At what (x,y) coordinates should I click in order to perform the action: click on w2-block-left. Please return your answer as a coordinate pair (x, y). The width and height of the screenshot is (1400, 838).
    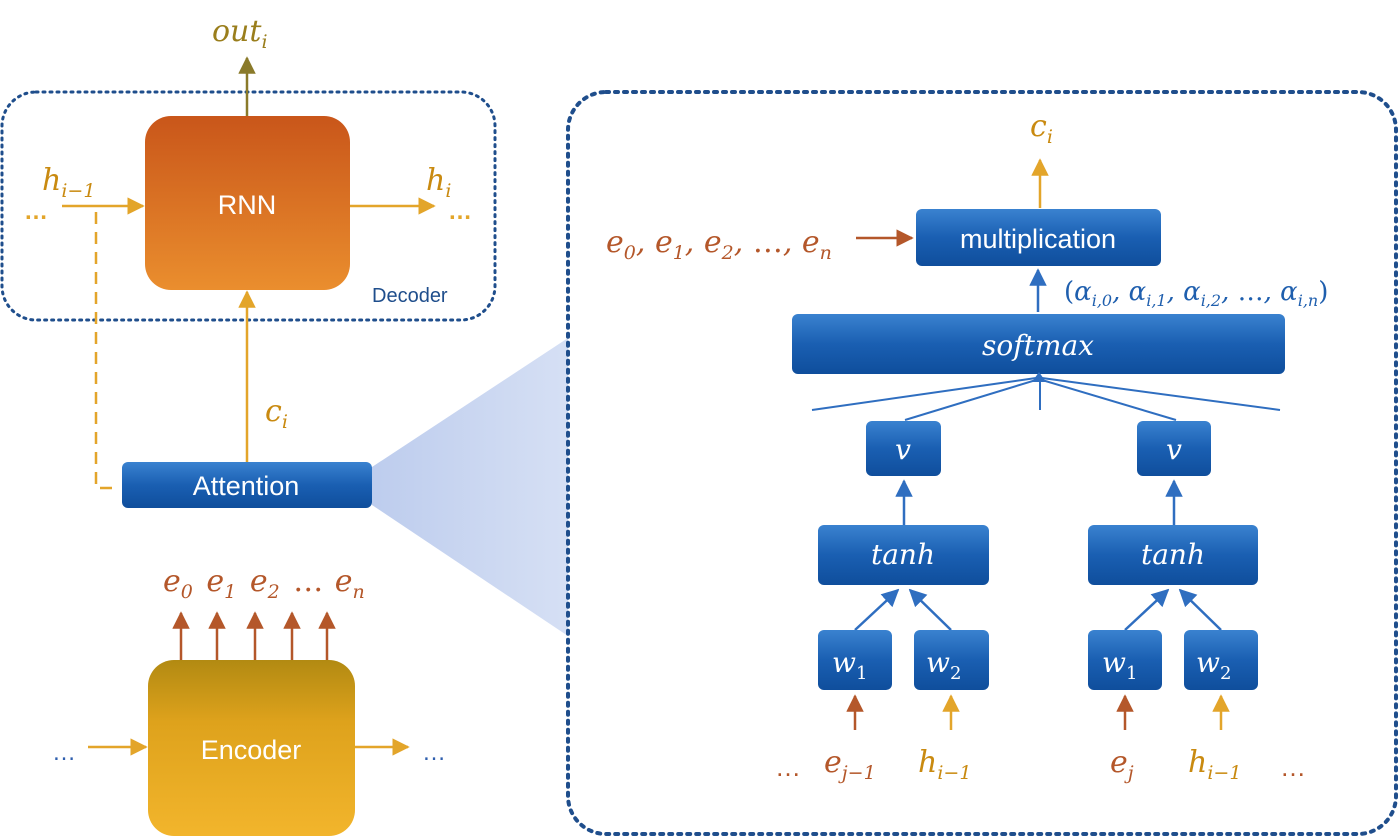
    Looking at the image, I should click on (951, 660).